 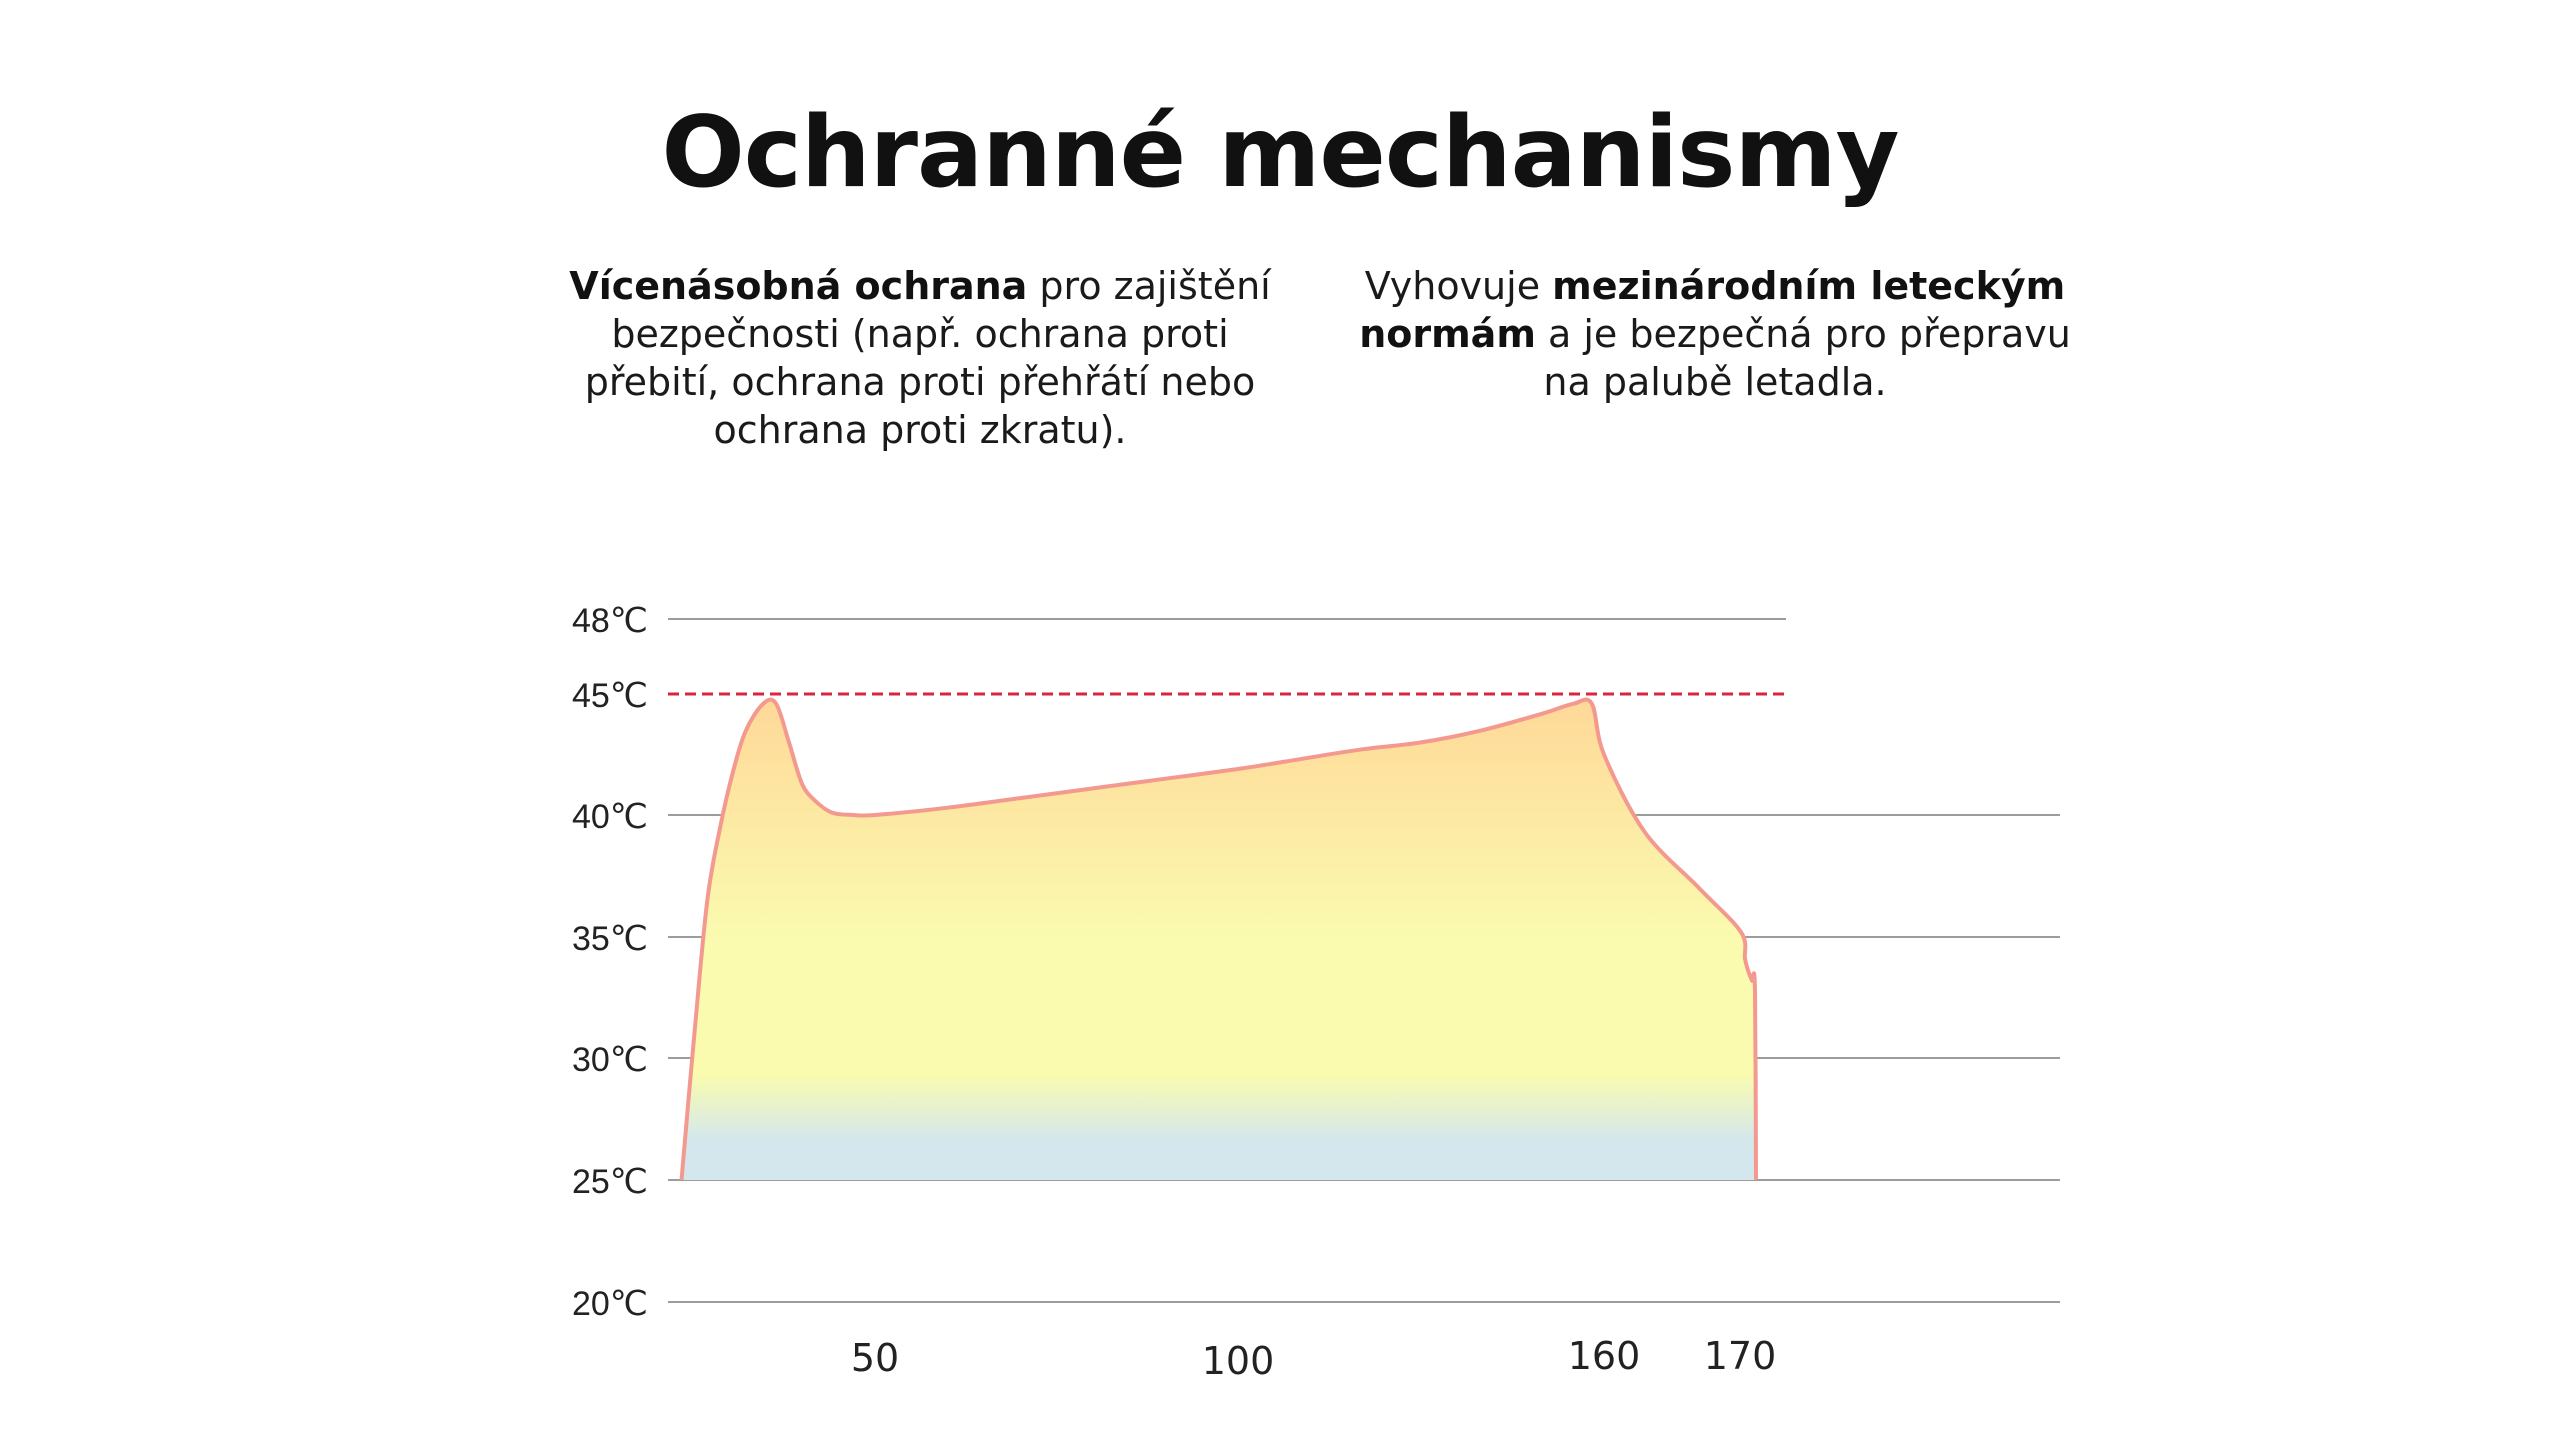 What do you see at coordinates (1313, 1358) in the screenshot?
I see `x-axis-ticks: 50 100 160 170` at bounding box center [1313, 1358].